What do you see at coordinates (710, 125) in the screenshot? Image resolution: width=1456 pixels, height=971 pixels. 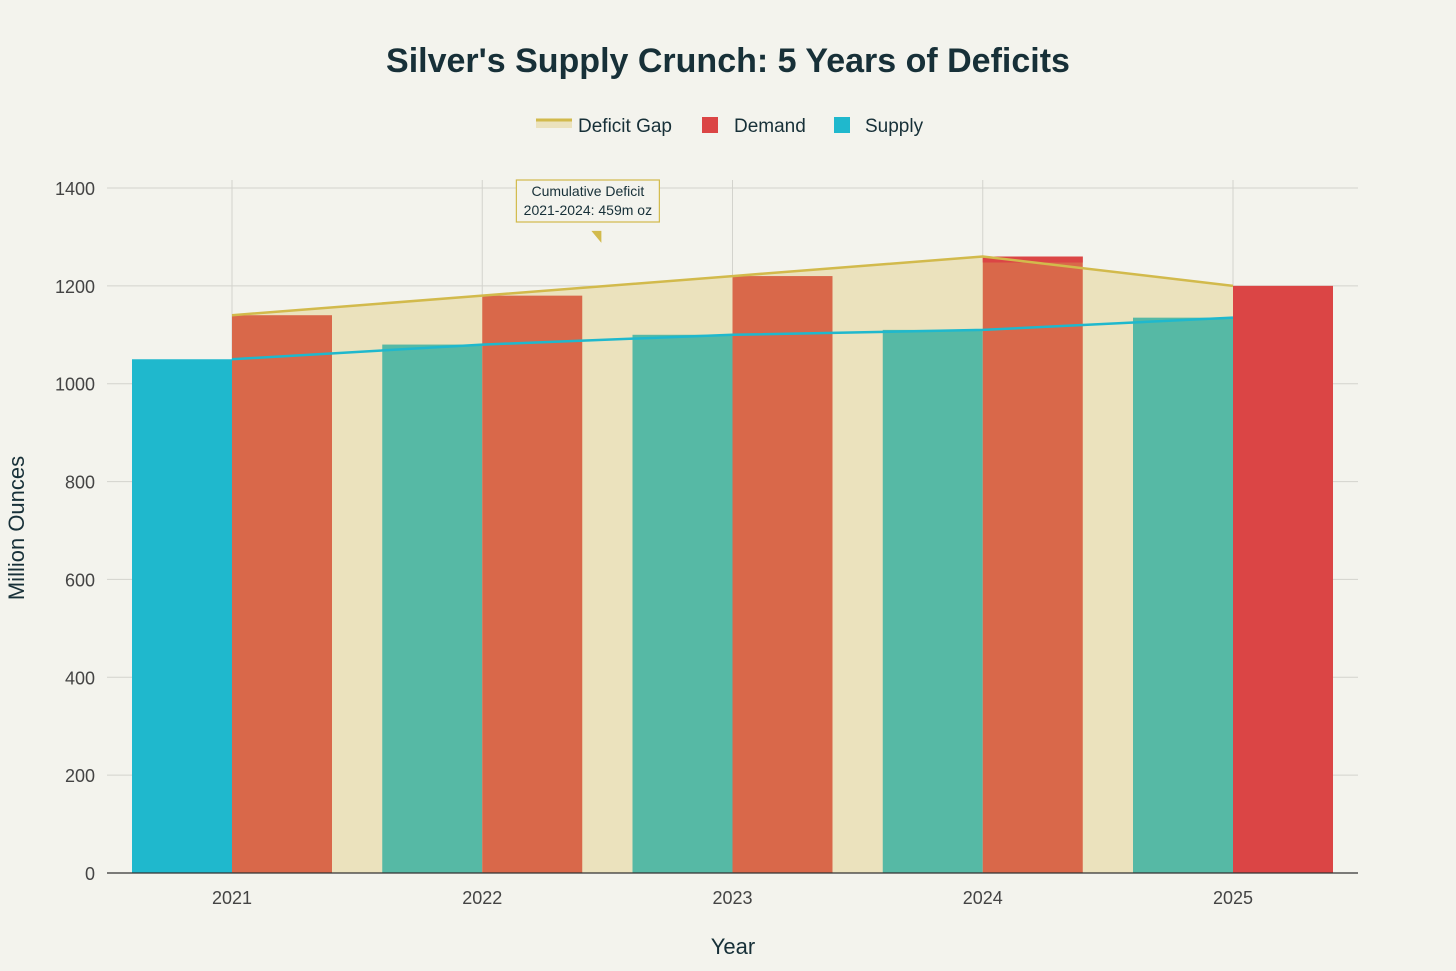 I see `legend-swatch-demand` at bounding box center [710, 125].